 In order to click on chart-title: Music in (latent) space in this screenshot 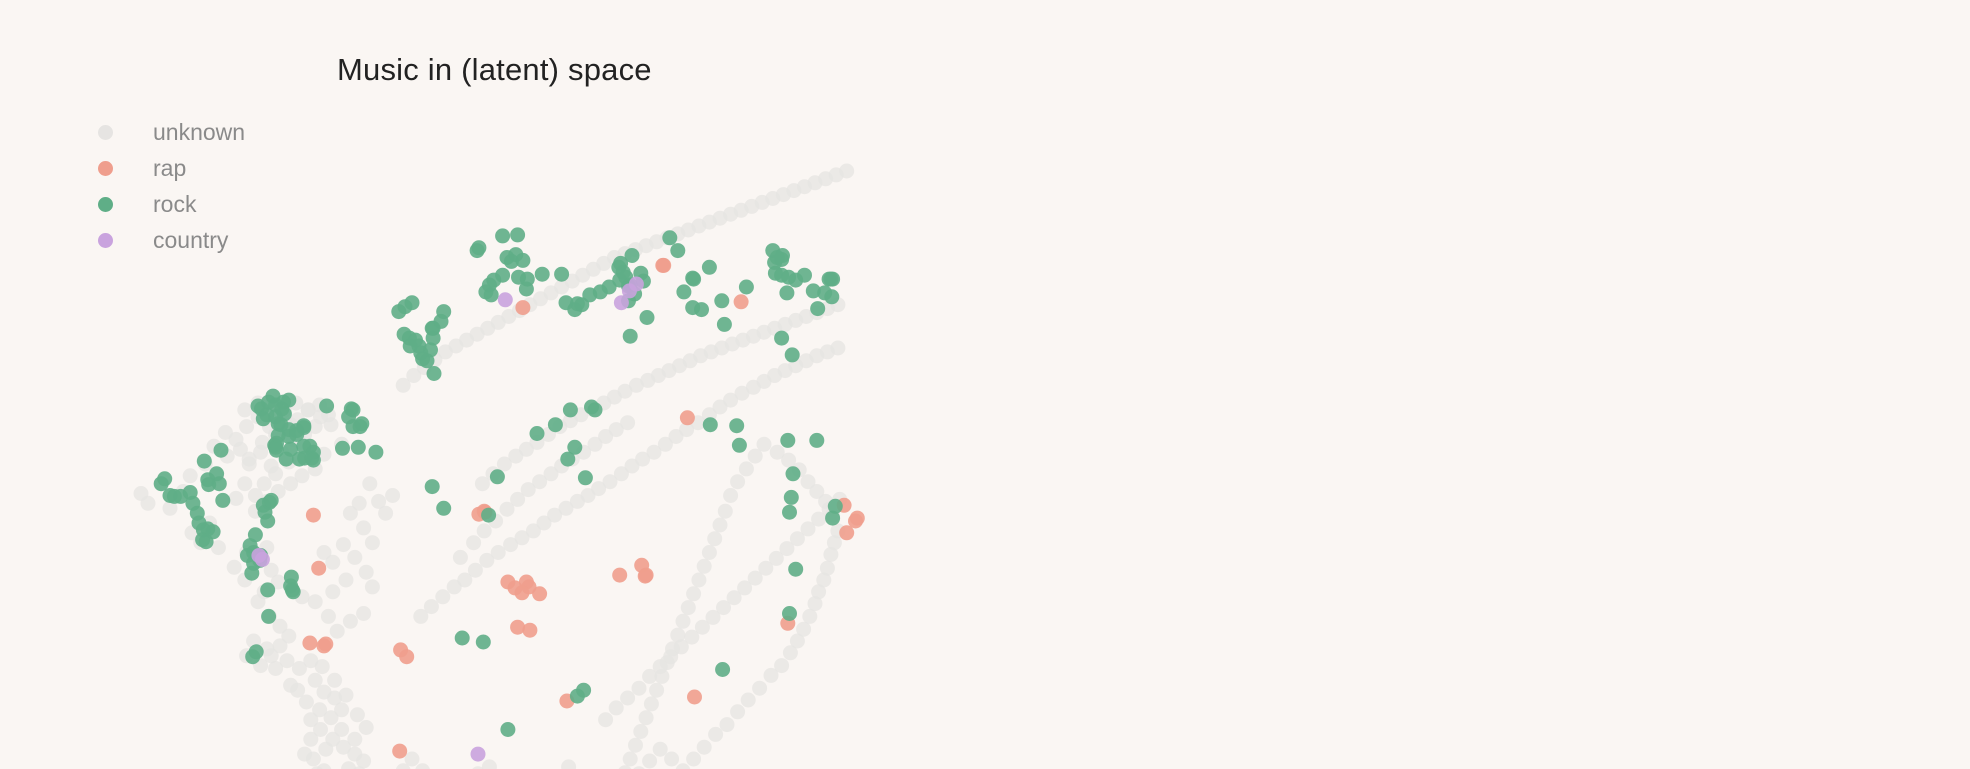, I will do `click(494, 69)`.